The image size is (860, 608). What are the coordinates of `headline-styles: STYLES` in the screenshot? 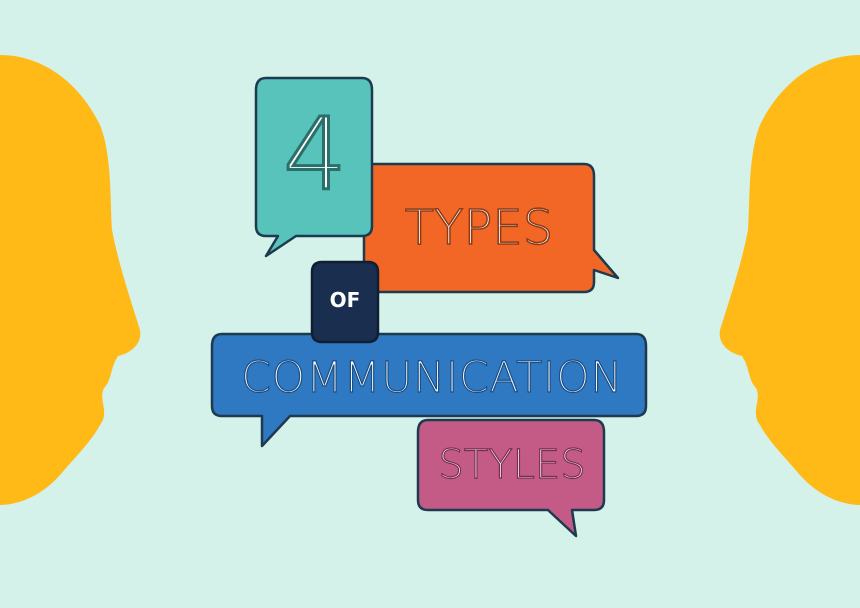 It's located at (512, 465).